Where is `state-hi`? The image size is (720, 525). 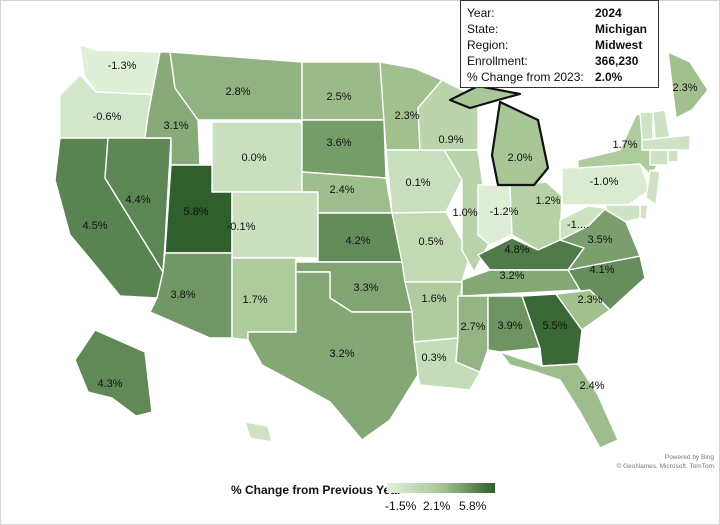
state-hi is located at coordinates (258, 432).